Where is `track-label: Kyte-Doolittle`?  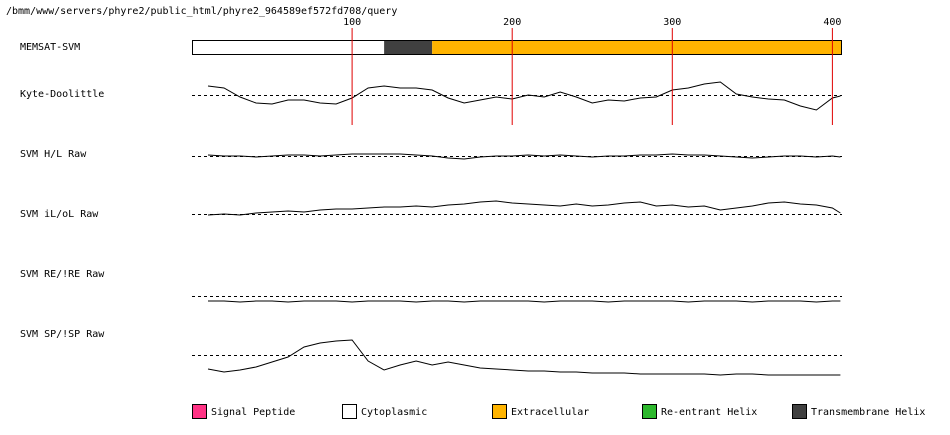
track-label: Kyte-Doolittle is located at coordinates (62, 94).